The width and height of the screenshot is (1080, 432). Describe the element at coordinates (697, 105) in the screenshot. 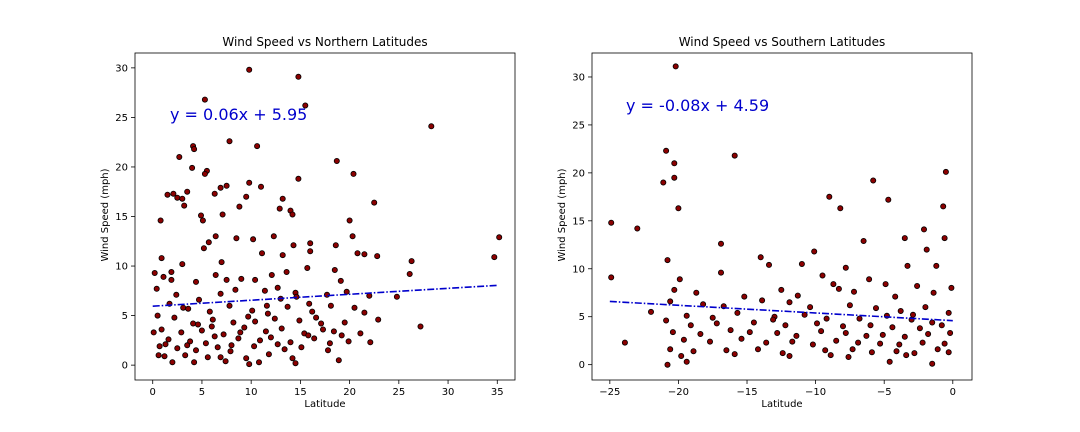

I see `regression-equation: y = -0.08x + 4.59` at that location.